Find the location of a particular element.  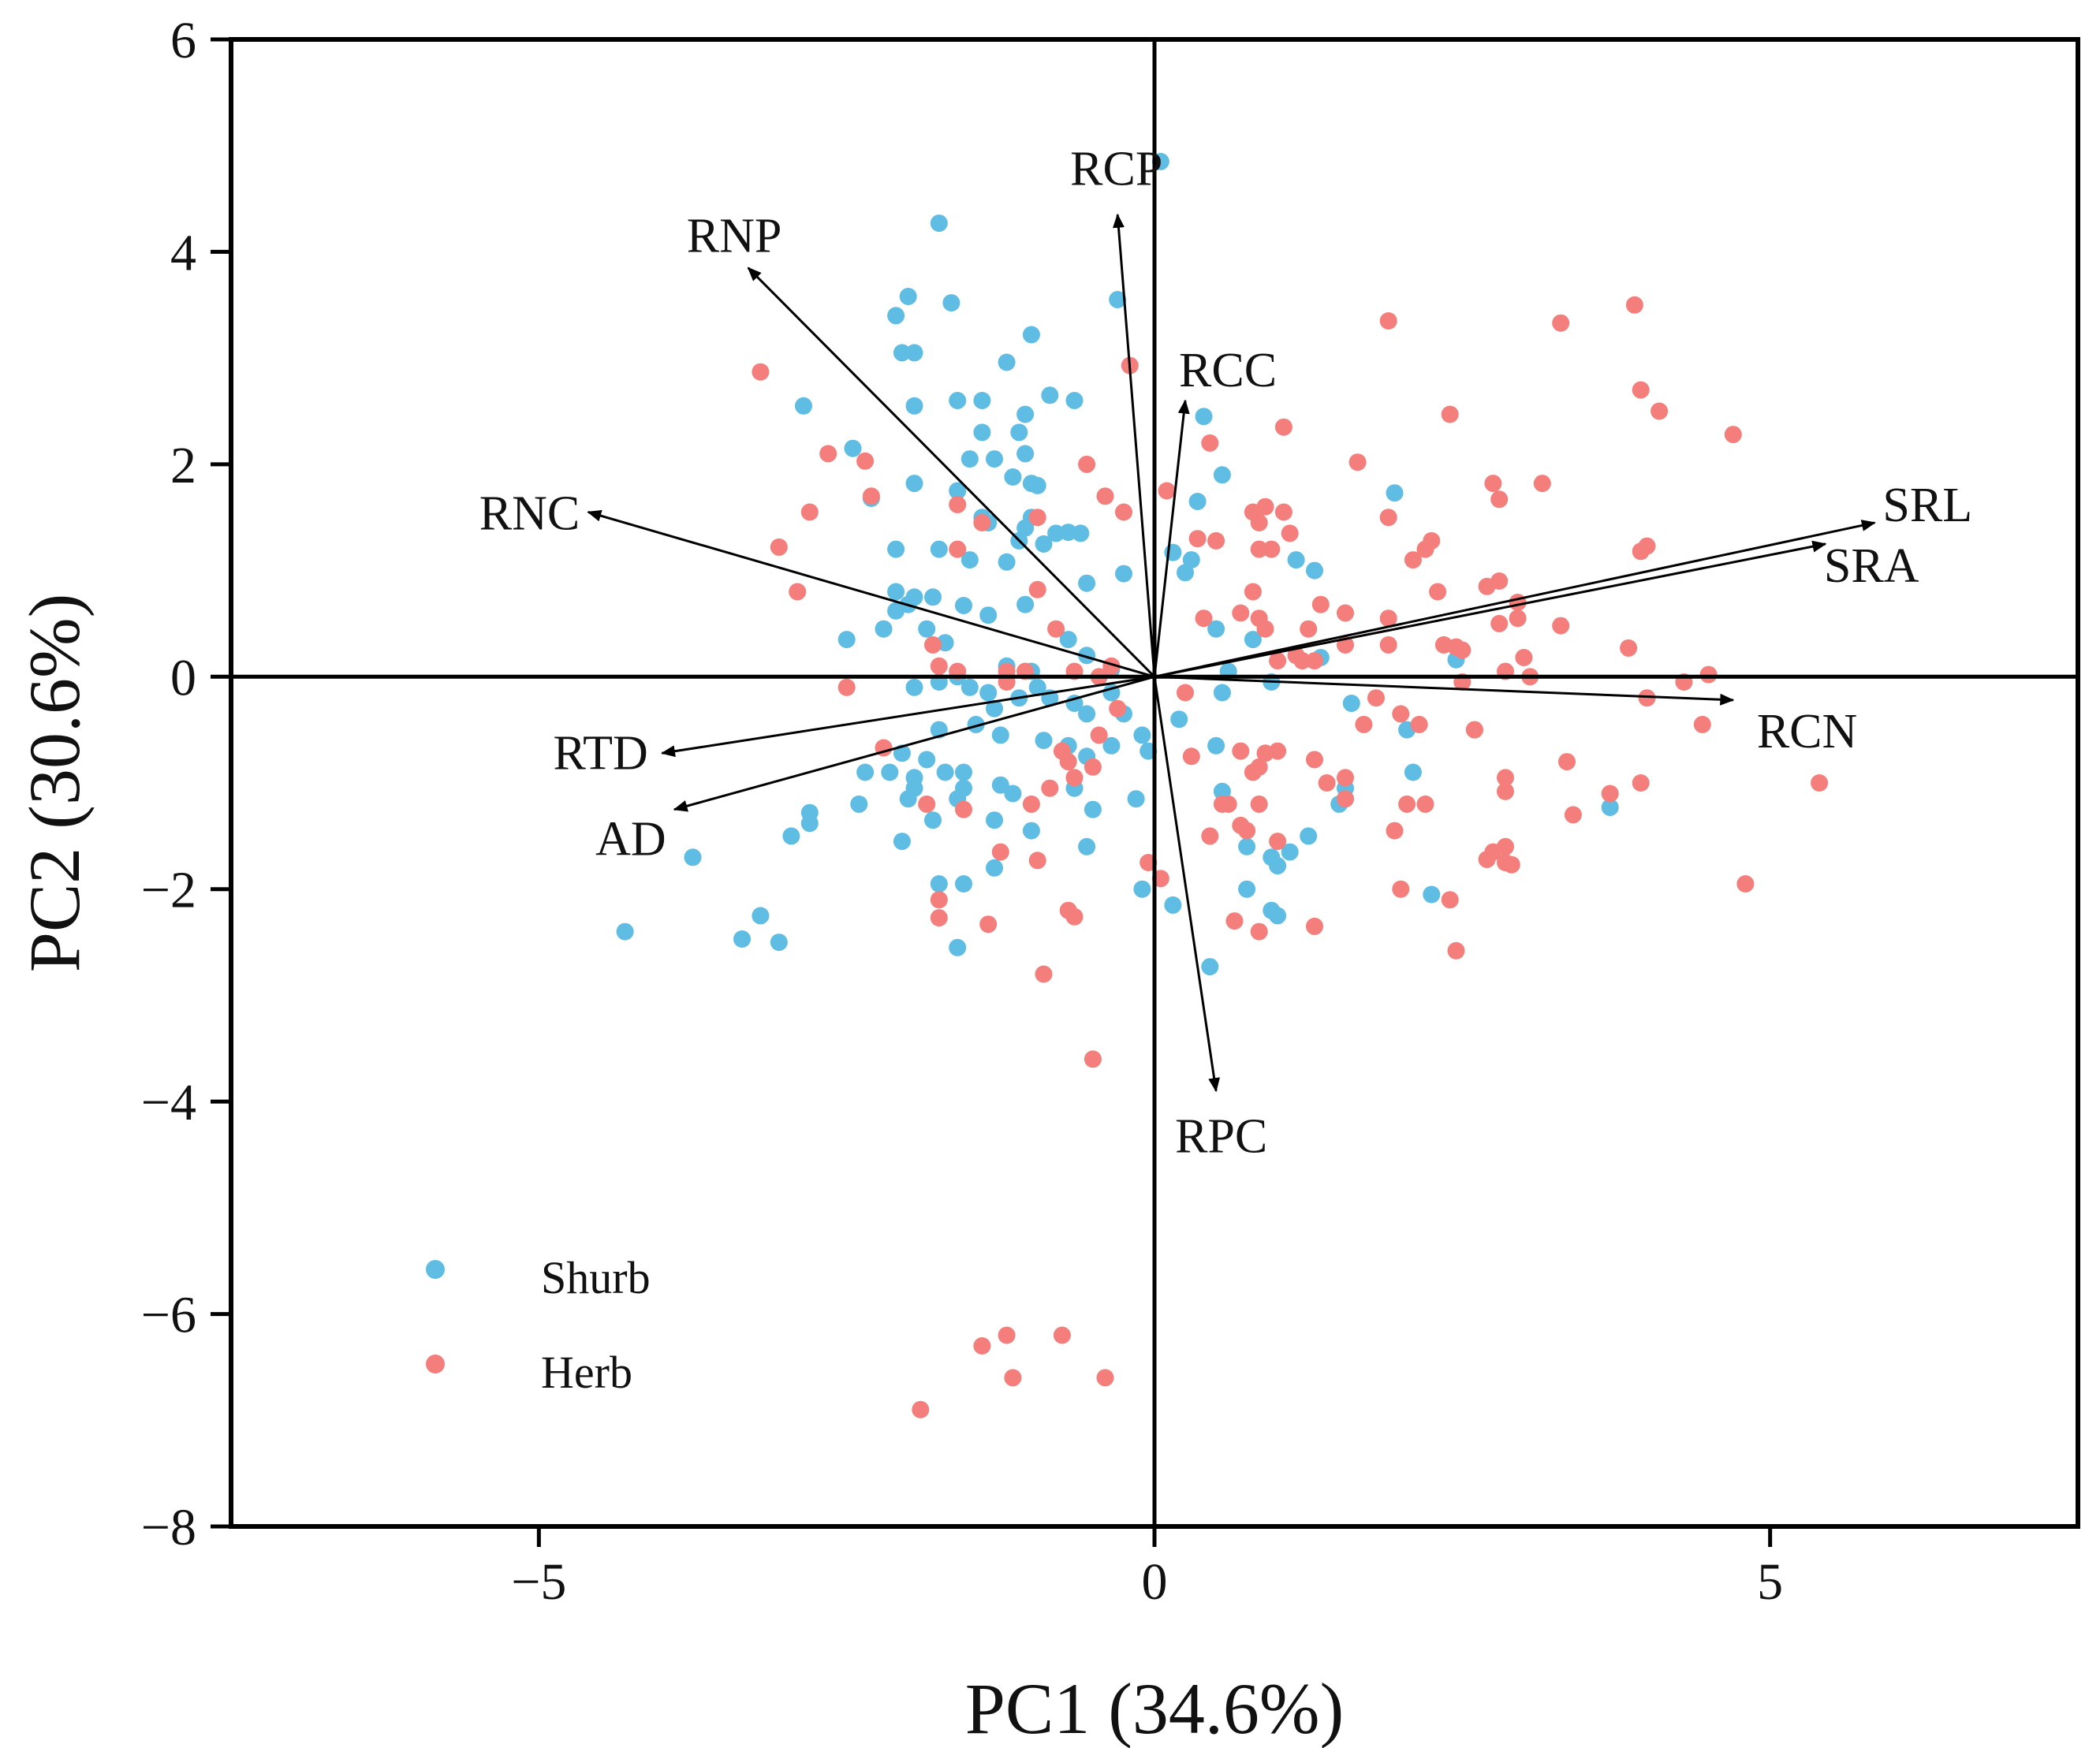

x-axis-title: PC1 (34.6%) is located at coordinates (1154, 1708).